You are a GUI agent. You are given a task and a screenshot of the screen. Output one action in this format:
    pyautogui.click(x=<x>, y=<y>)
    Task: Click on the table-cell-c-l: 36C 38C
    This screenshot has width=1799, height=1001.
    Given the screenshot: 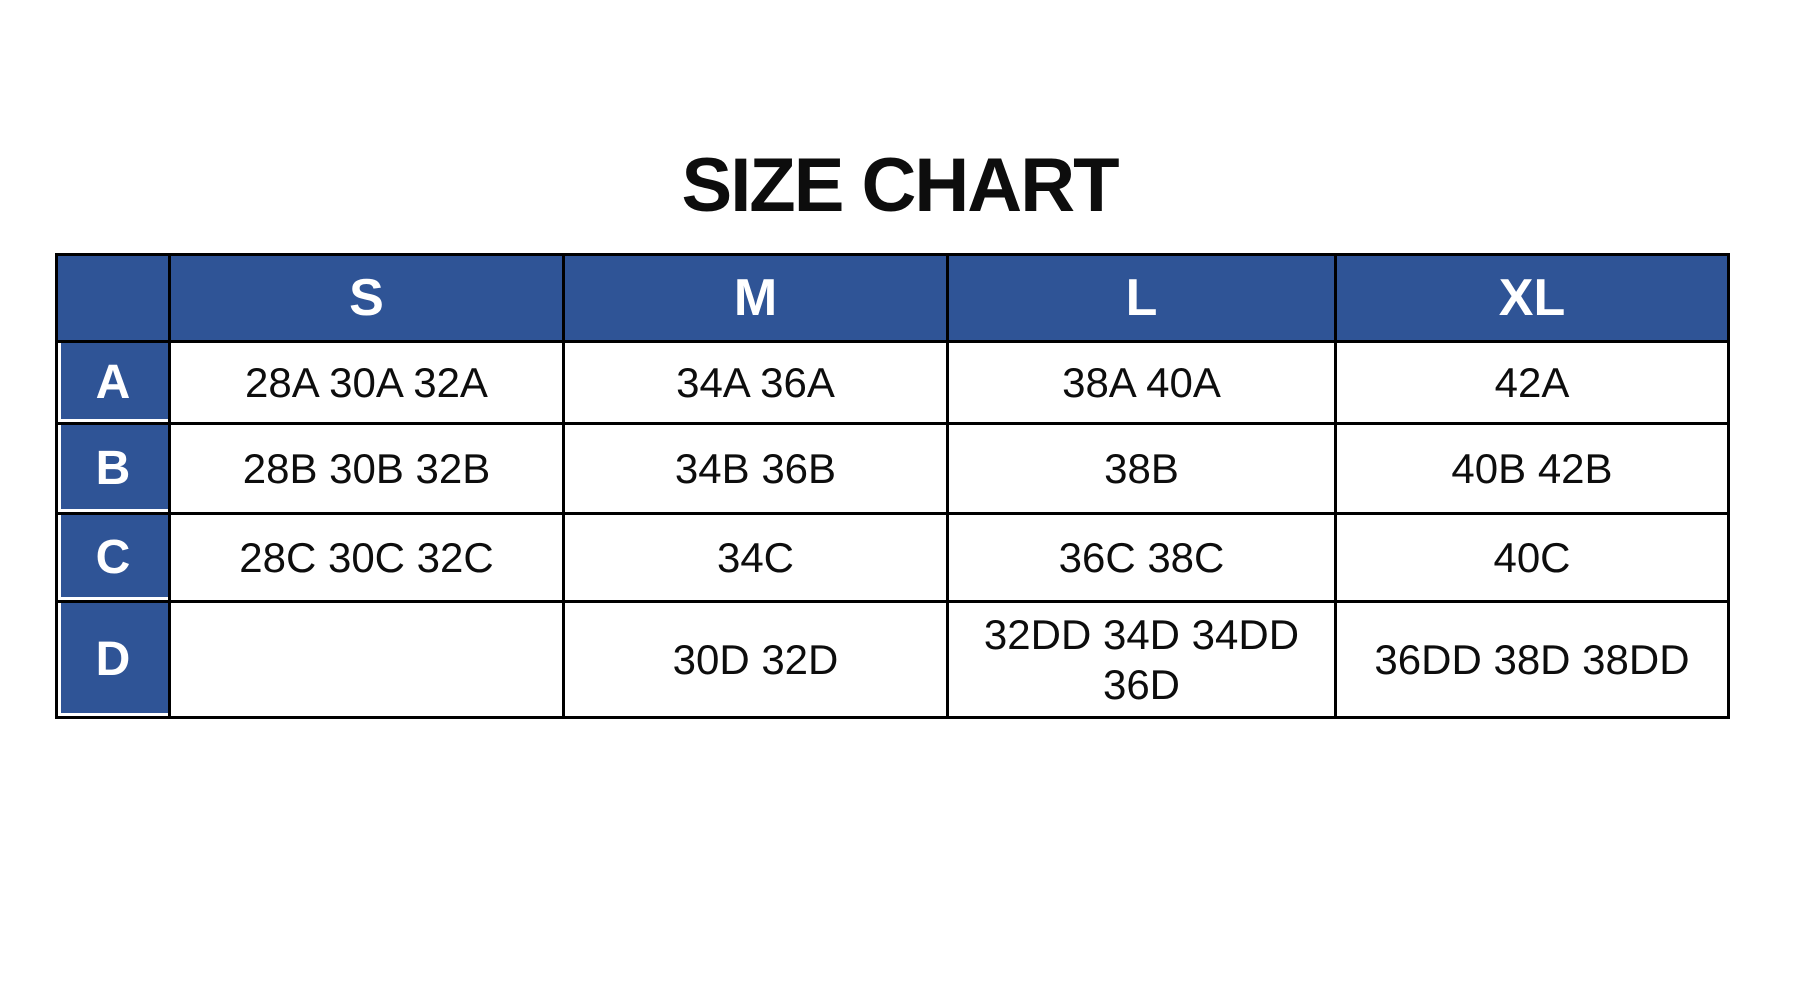 What is the action you would take?
    pyautogui.click(x=1141, y=557)
    